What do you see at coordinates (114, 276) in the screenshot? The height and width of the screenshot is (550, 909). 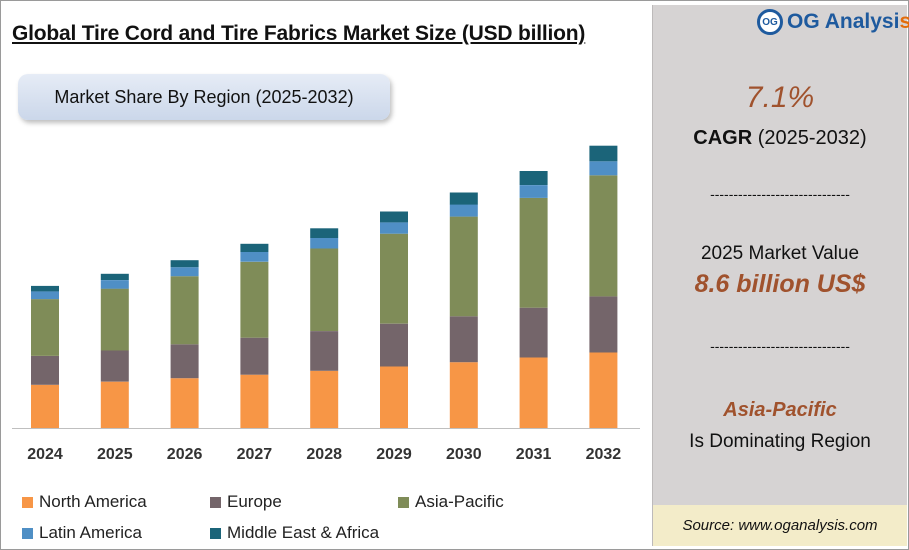 I see `bar-2025-middle-east-africa` at bounding box center [114, 276].